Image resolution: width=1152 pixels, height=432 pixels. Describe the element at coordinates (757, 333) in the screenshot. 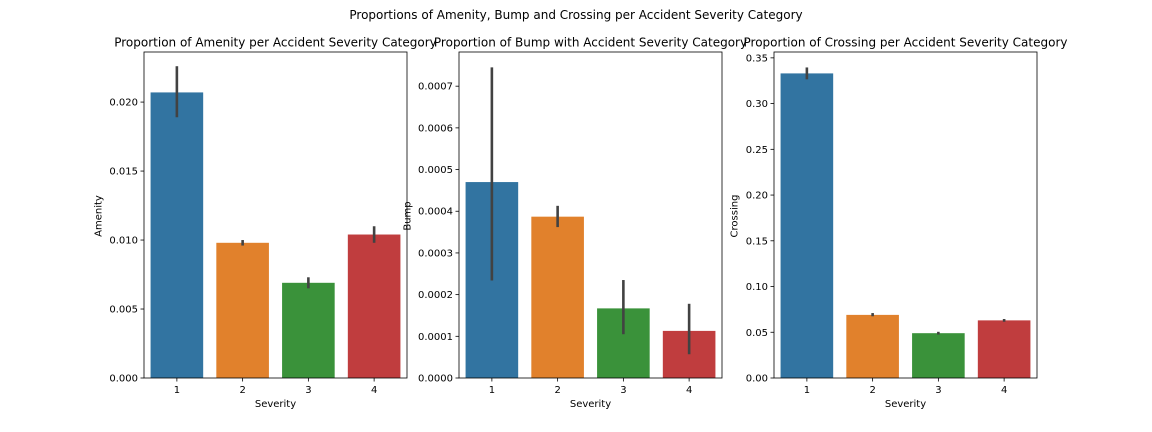

I see `y-tick-label: 0.05` at that location.